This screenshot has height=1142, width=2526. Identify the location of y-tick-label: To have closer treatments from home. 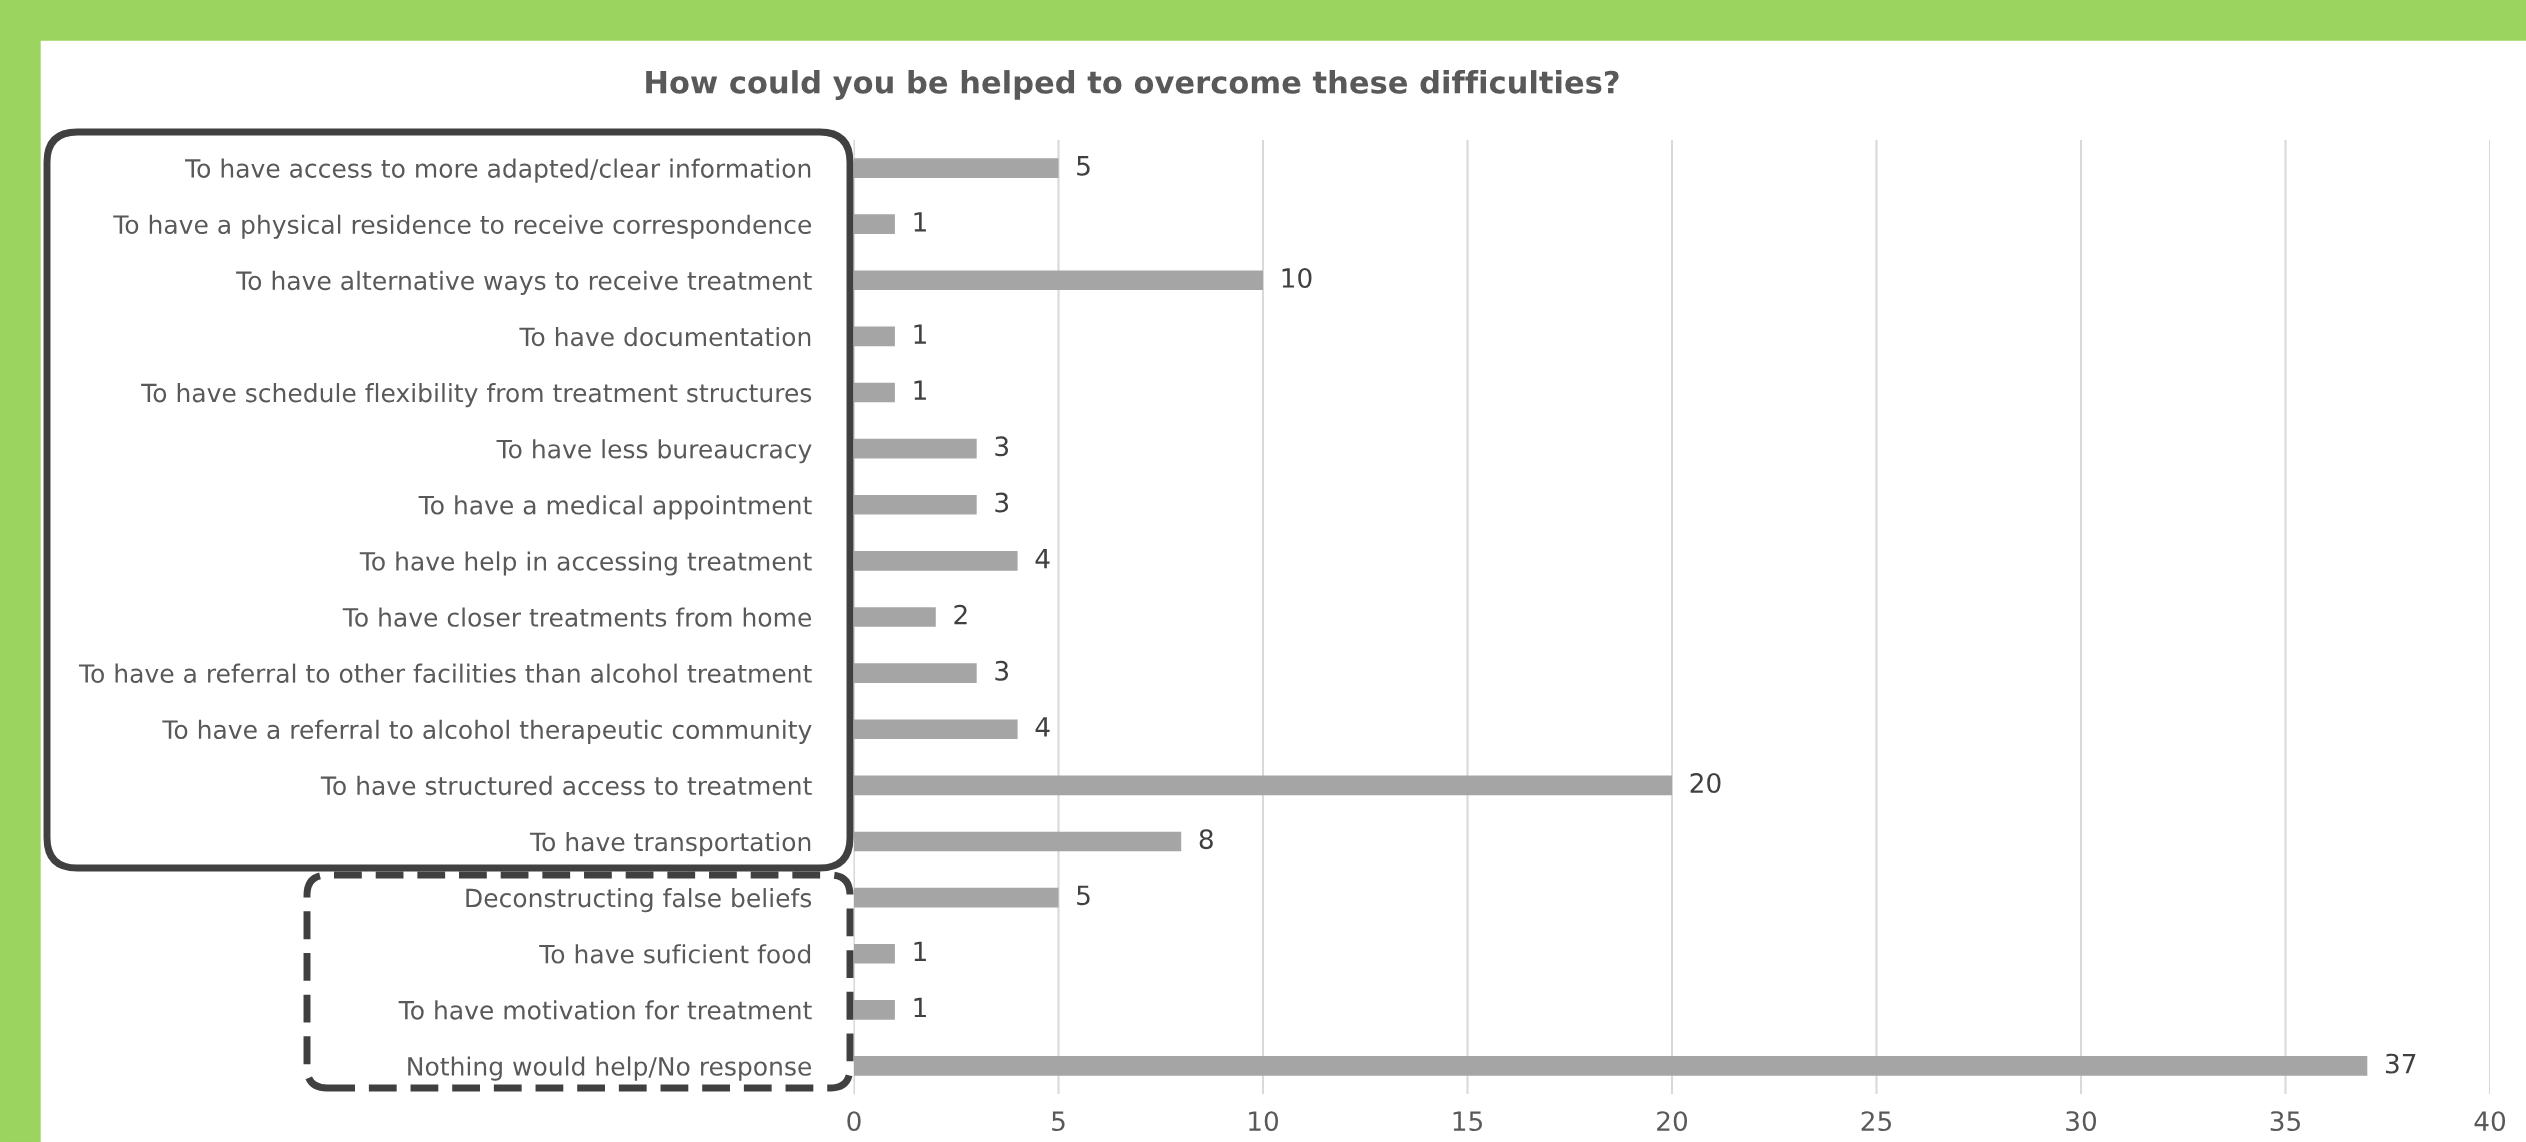
(577, 617).